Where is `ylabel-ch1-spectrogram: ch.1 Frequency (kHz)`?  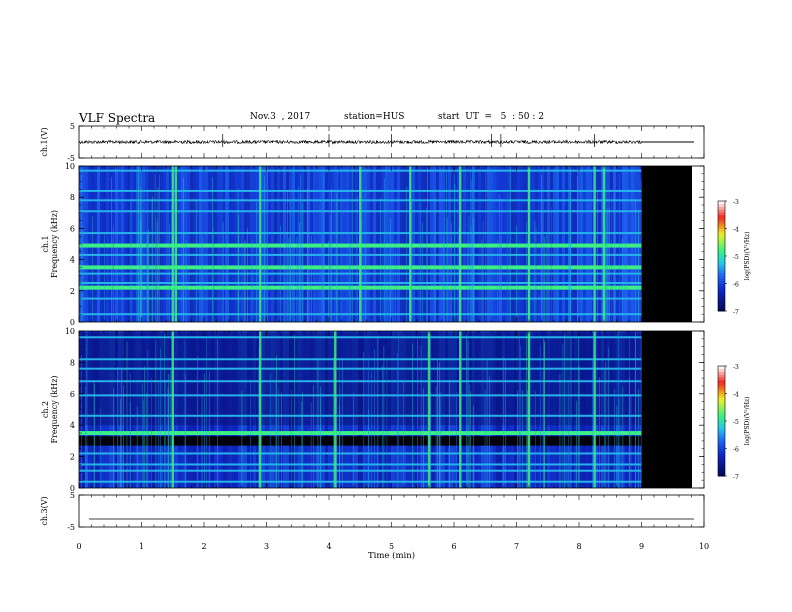
ylabel-ch1-spectrogram: ch.1 Frequency (kHz) is located at coordinates (50, 244).